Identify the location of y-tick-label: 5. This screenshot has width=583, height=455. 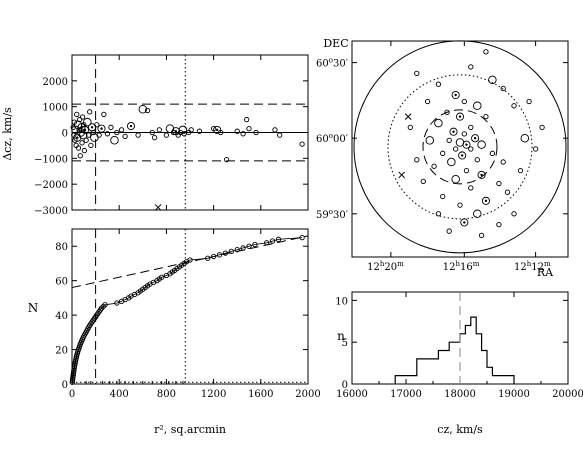
(345, 343).